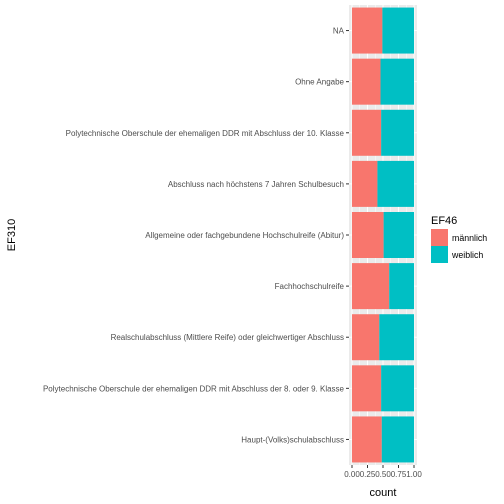 The height and width of the screenshot is (504, 504). I want to click on legend-label: männlich, so click(469, 238).